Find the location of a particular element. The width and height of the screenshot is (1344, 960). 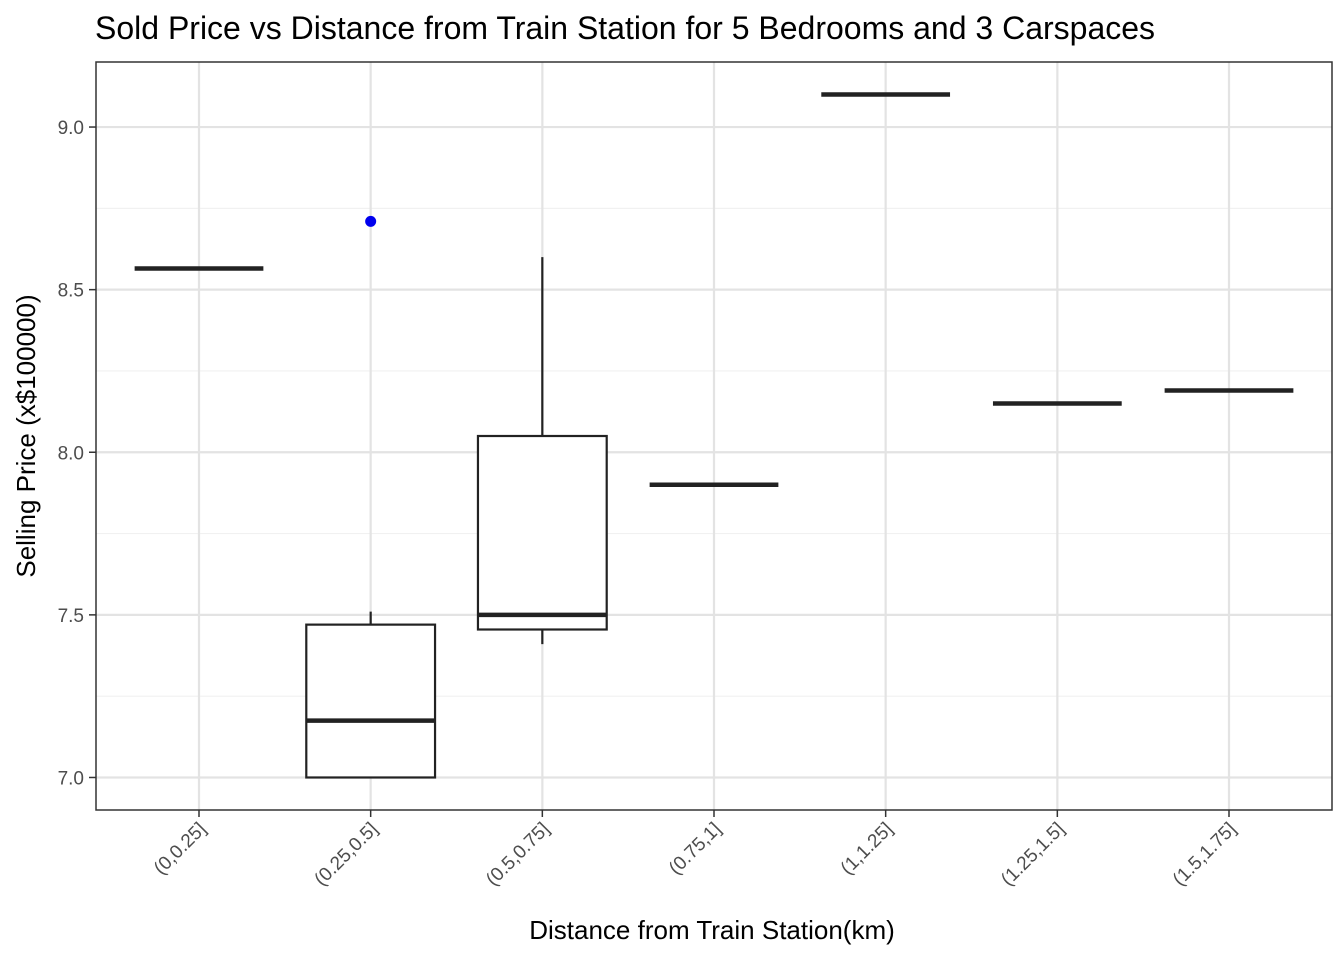

y-tick-label: 9.0 is located at coordinates (71, 128).